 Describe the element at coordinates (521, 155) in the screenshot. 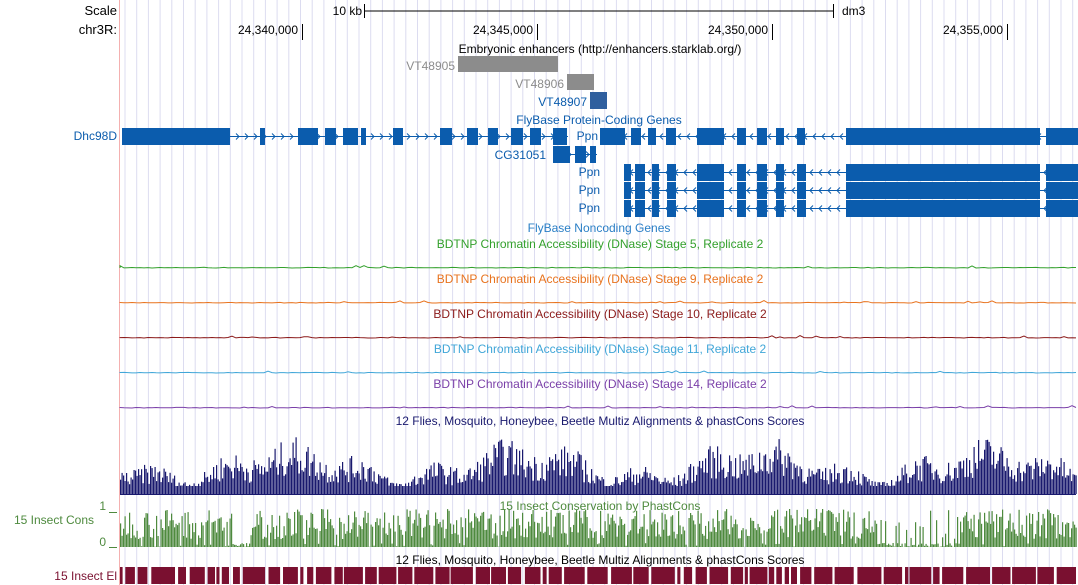

I see `gene-label-cg31051: CG31051` at that location.